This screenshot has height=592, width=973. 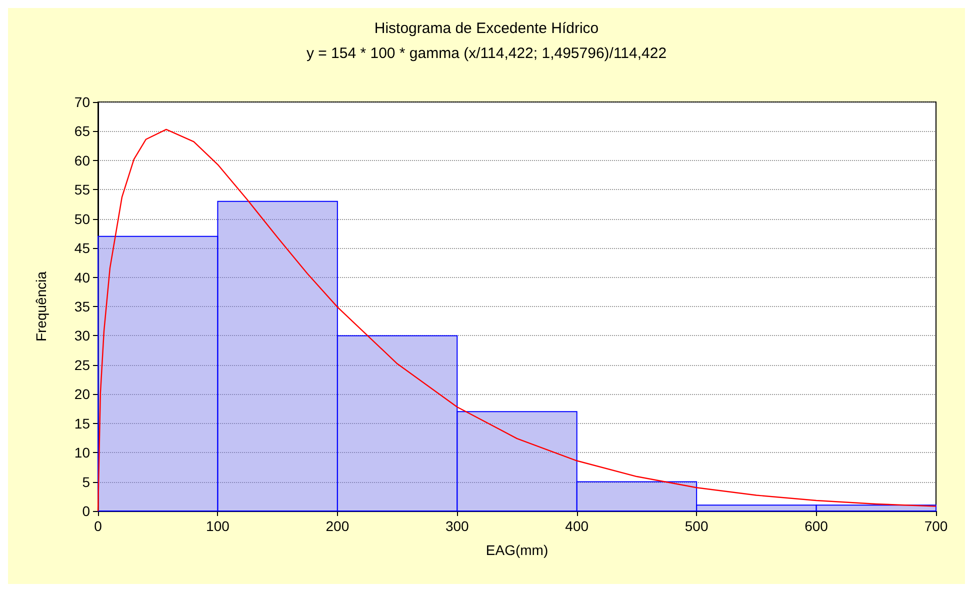 I want to click on y-tick-label: 55, so click(x=82, y=190).